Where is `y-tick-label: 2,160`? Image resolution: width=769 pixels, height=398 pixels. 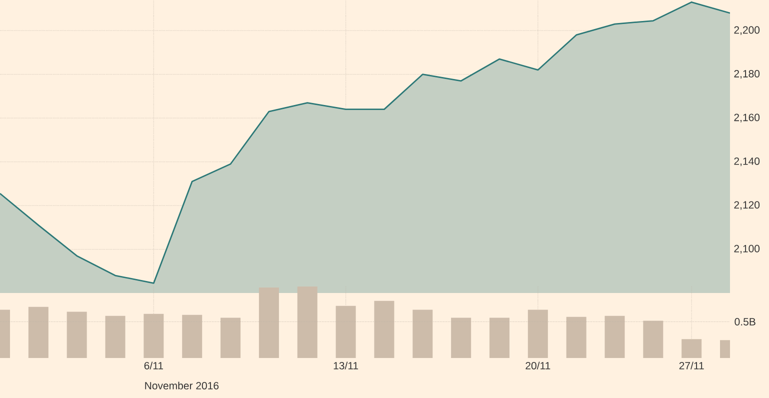
y-tick-label: 2,160 is located at coordinates (747, 118).